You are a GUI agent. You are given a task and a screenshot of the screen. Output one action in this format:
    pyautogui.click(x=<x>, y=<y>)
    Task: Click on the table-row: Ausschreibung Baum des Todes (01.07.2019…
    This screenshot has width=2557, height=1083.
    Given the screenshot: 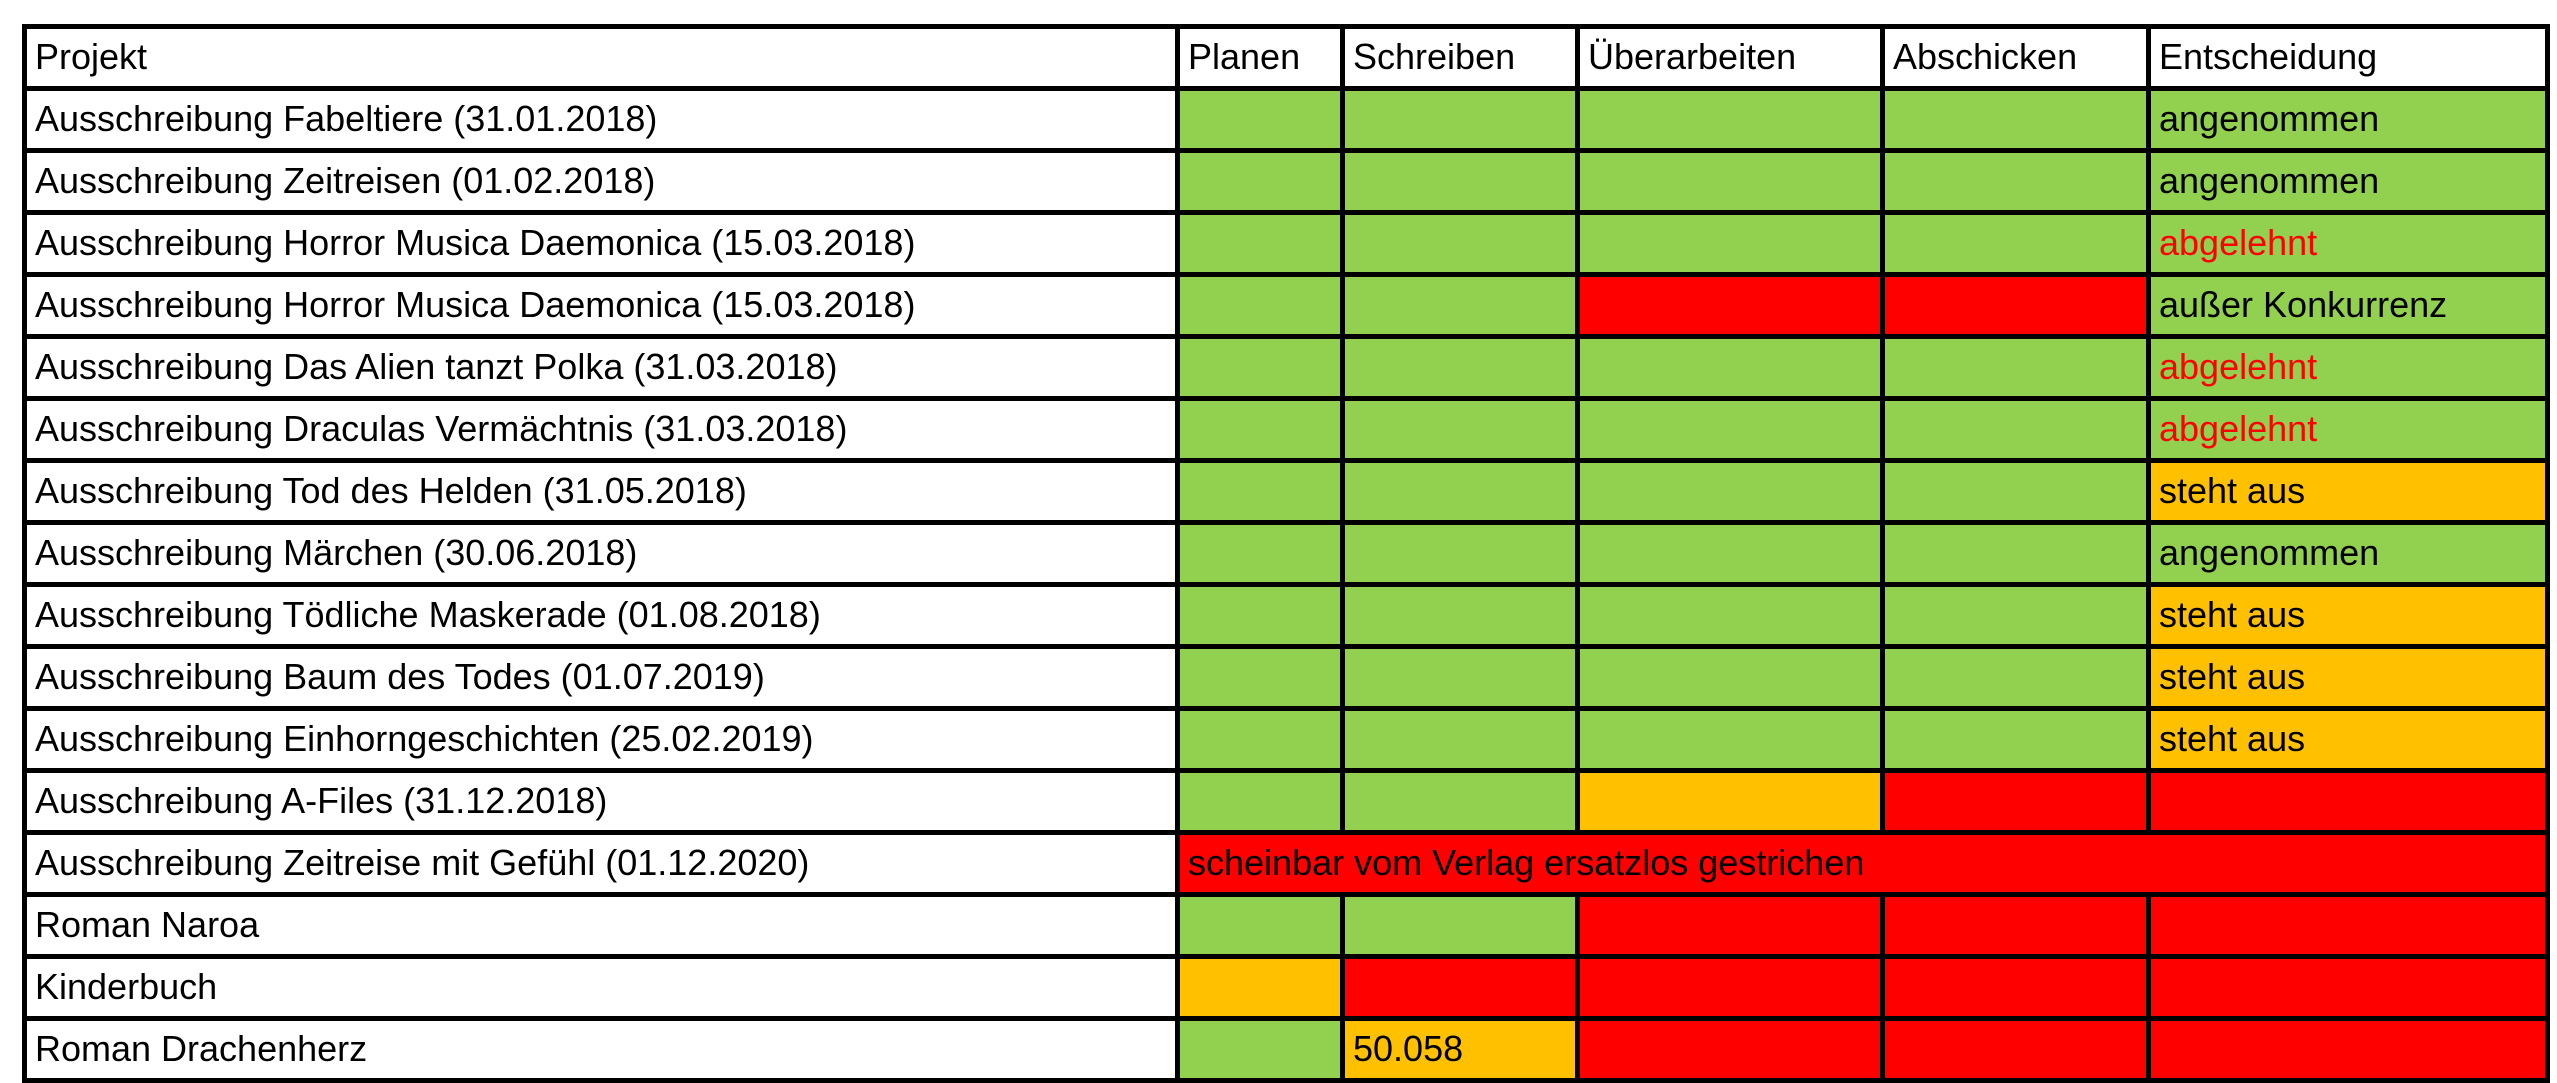 What is the action you would take?
    pyautogui.click(x=1286, y=677)
    